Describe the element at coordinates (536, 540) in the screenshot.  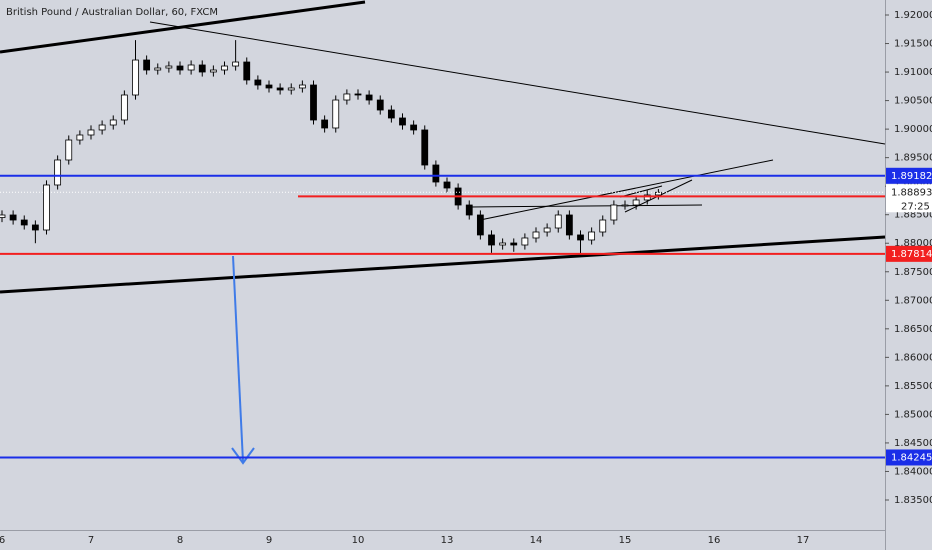
I see `x-tick-label: 14` at that location.